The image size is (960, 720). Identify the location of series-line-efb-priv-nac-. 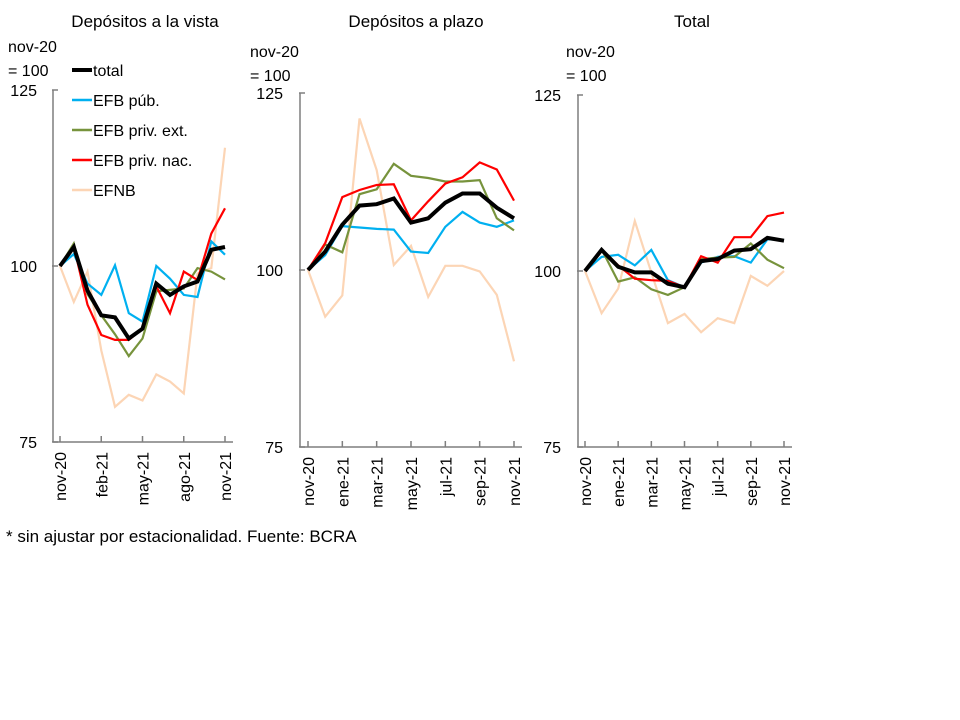
(411, 216).